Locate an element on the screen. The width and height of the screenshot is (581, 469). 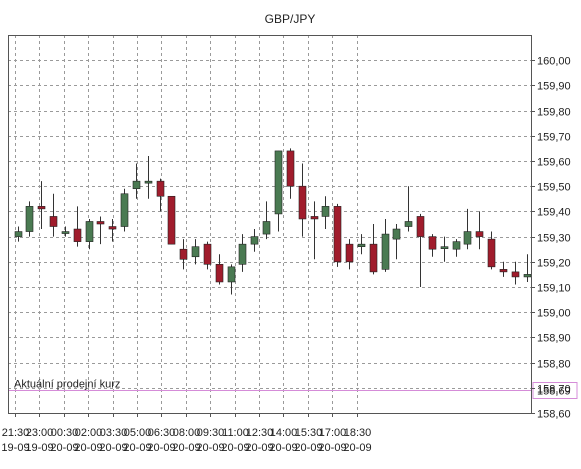
y-tick-label: 159,90 is located at coordinates (554, 87).